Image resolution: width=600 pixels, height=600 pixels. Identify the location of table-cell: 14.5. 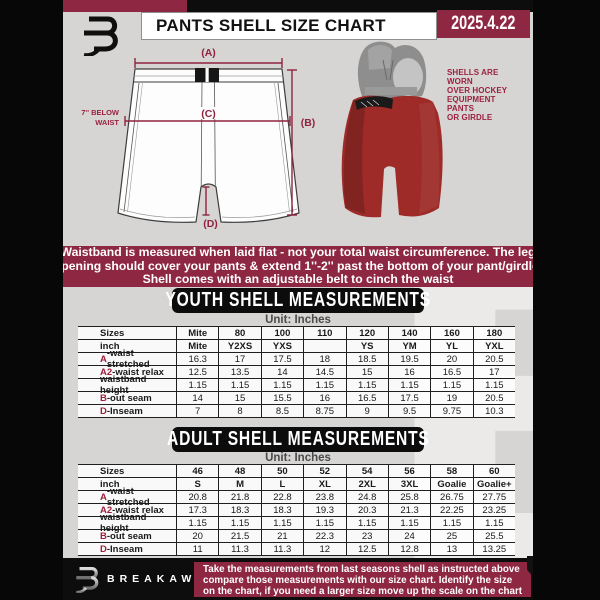
(325, 372).